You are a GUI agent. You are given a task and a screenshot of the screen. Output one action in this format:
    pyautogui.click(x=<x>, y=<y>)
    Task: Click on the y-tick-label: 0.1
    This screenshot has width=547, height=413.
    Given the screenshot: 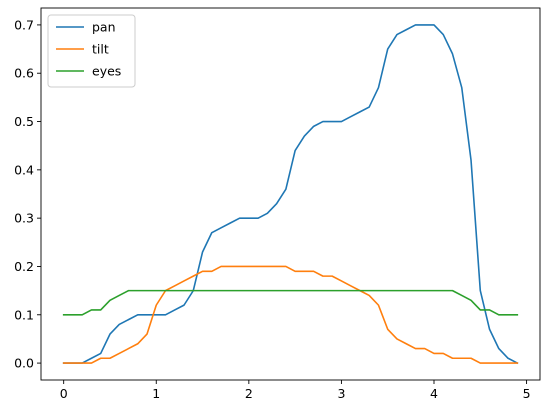 What is the action you would take?
    pyautogui.click(x=24, y=314)
    